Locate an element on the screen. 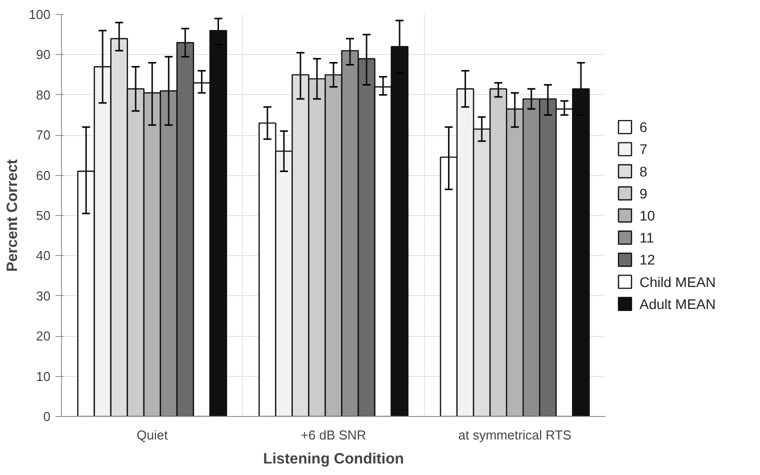 This screenshot has width=760, height=475. y-tick-label: 50 is located at coordinates (43, 215).